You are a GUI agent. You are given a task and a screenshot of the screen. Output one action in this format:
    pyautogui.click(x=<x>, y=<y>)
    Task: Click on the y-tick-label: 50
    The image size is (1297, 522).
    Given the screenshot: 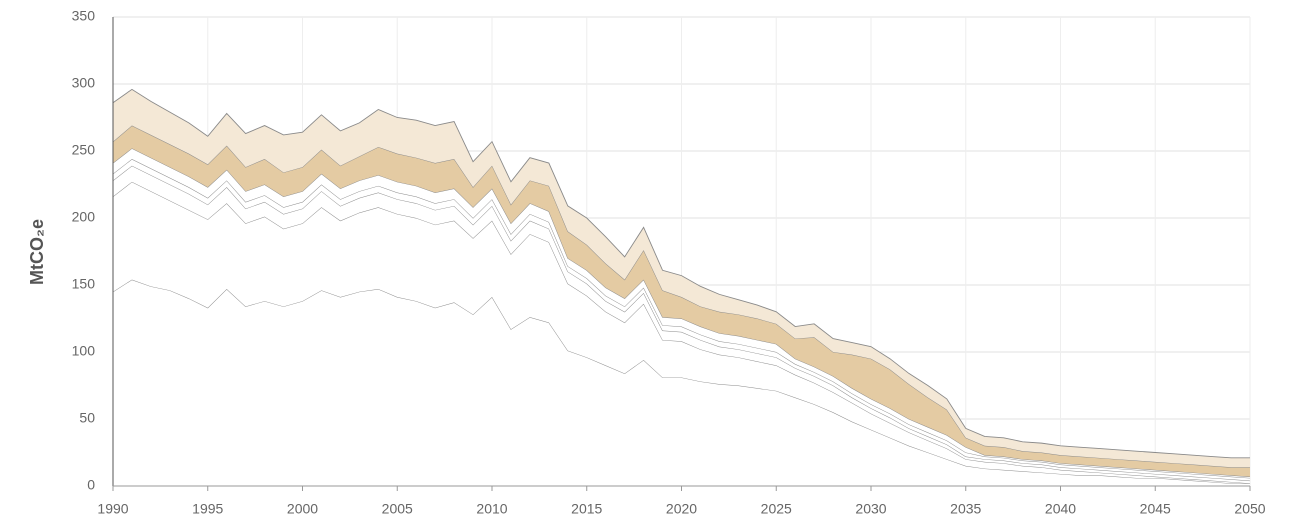 What is the action you would take?
    pyautogui.click(x=87, y=418)
    